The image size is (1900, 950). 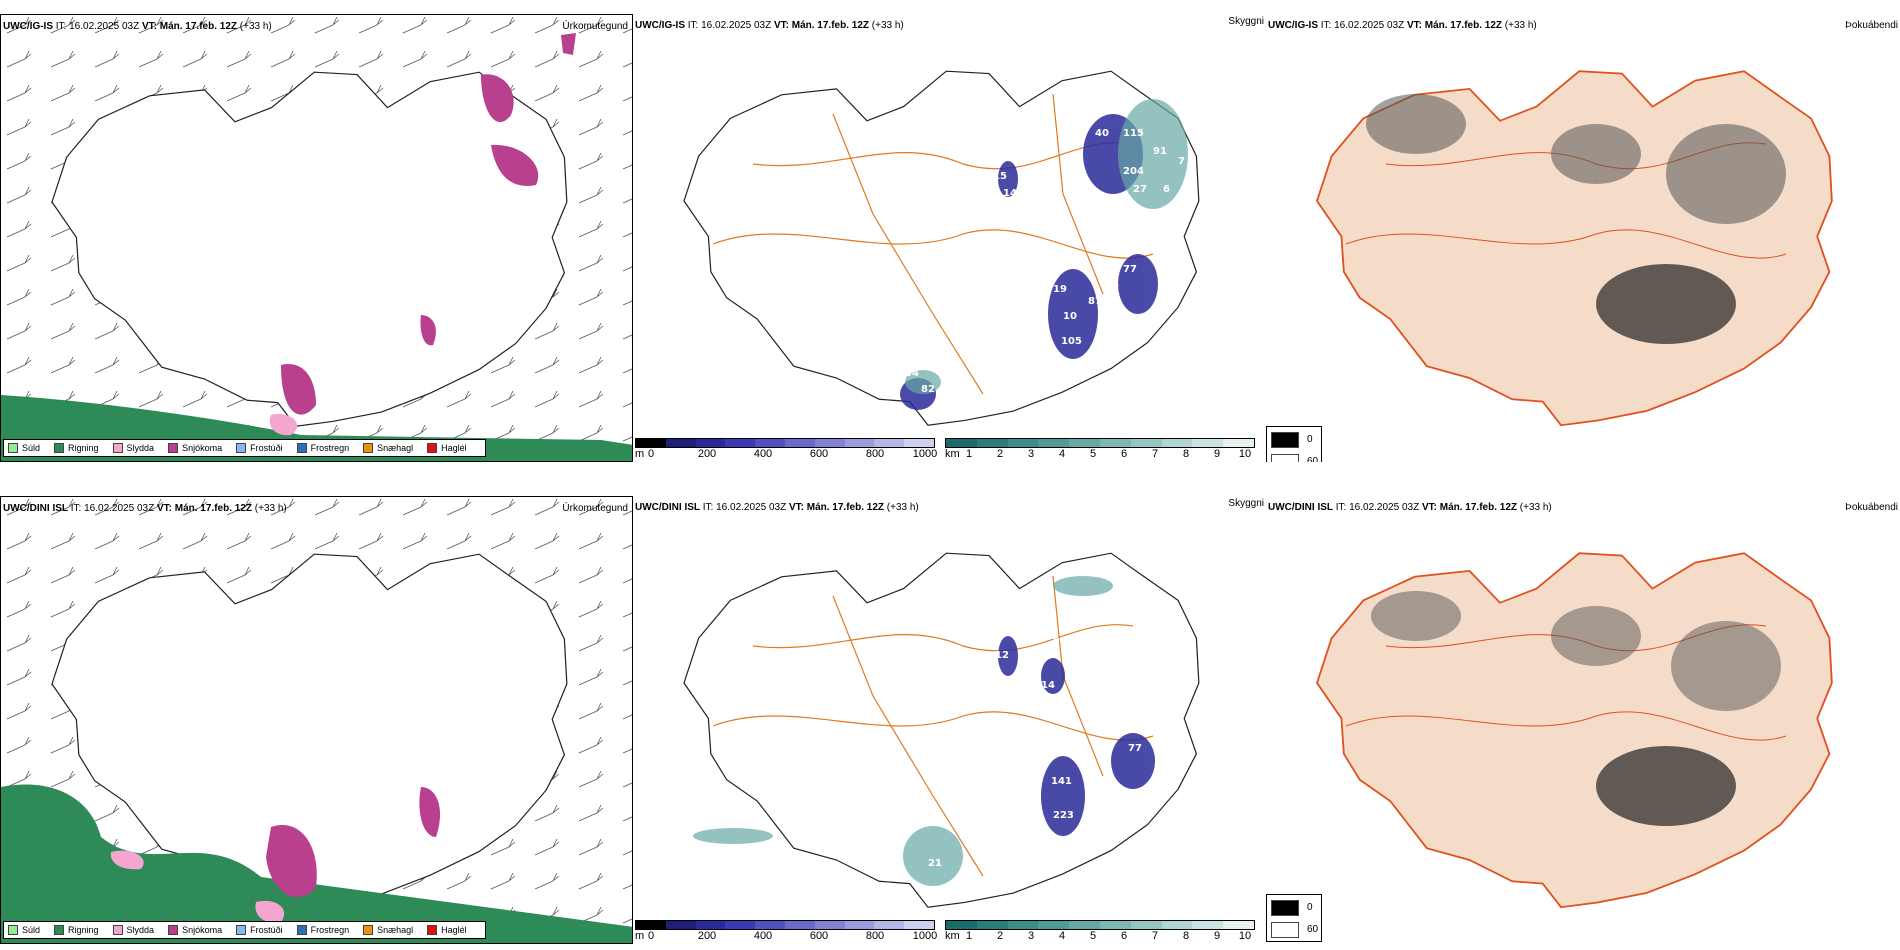 I want to click on cloud-base-label: 40, so click(x=1102, y=133).